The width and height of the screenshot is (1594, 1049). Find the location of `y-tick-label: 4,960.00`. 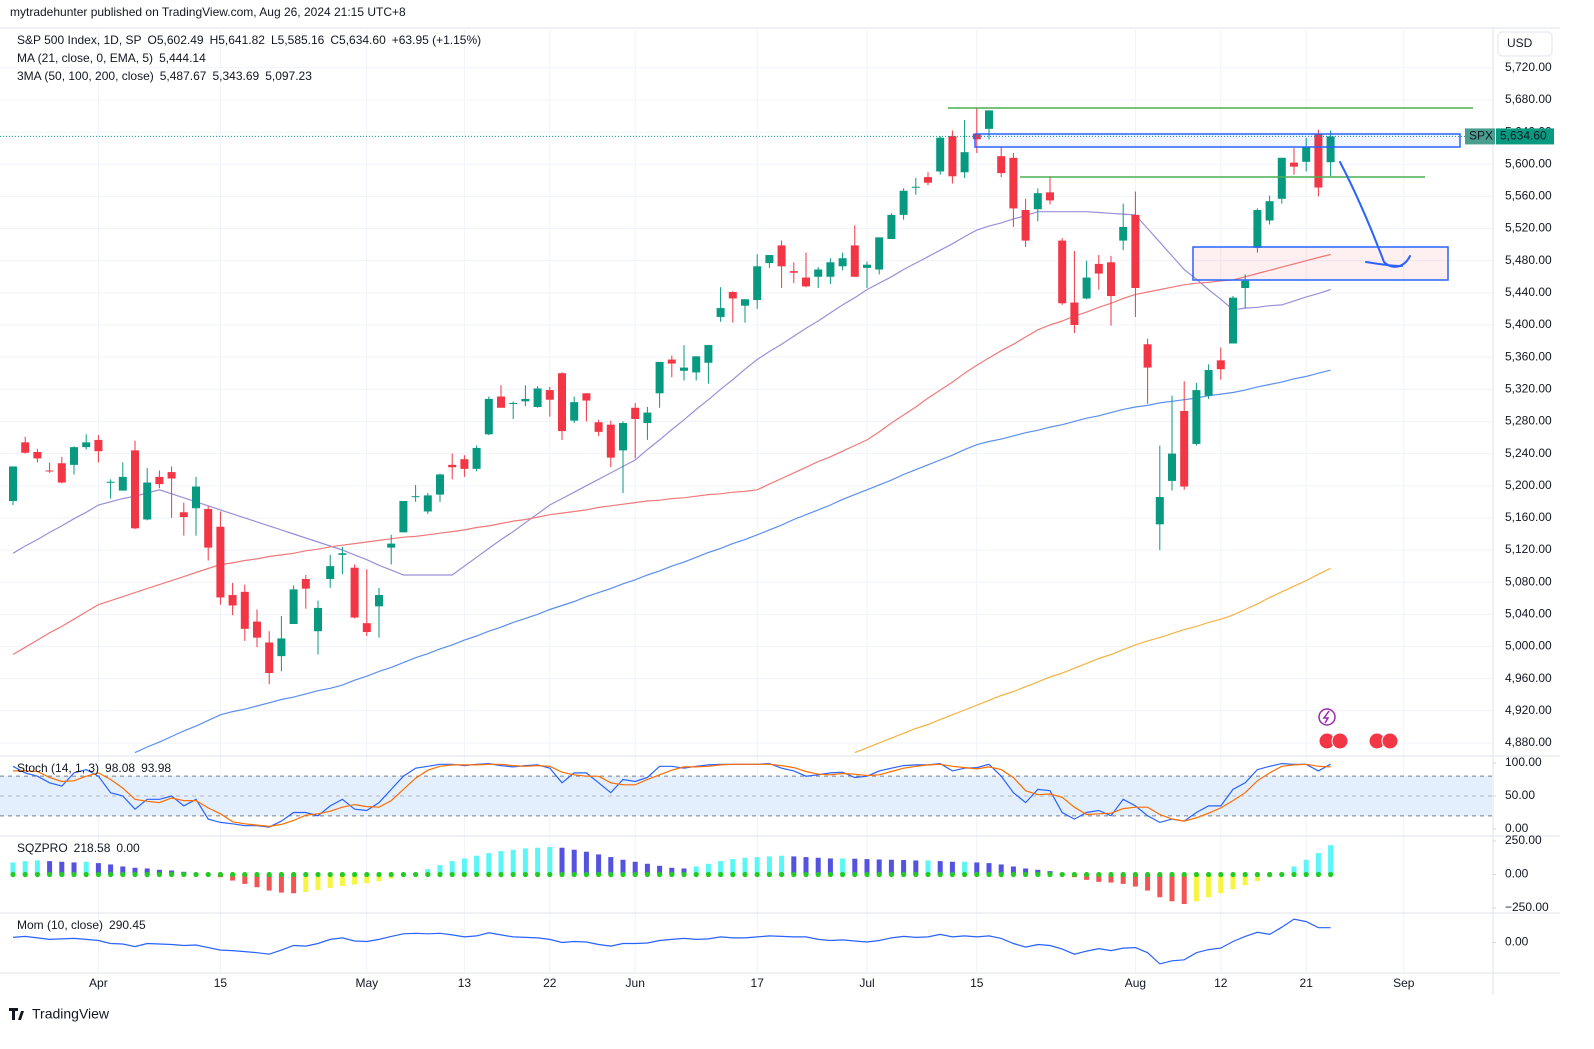

y-tick-label: 4,960.00 is located at coordinates (1528, 678).